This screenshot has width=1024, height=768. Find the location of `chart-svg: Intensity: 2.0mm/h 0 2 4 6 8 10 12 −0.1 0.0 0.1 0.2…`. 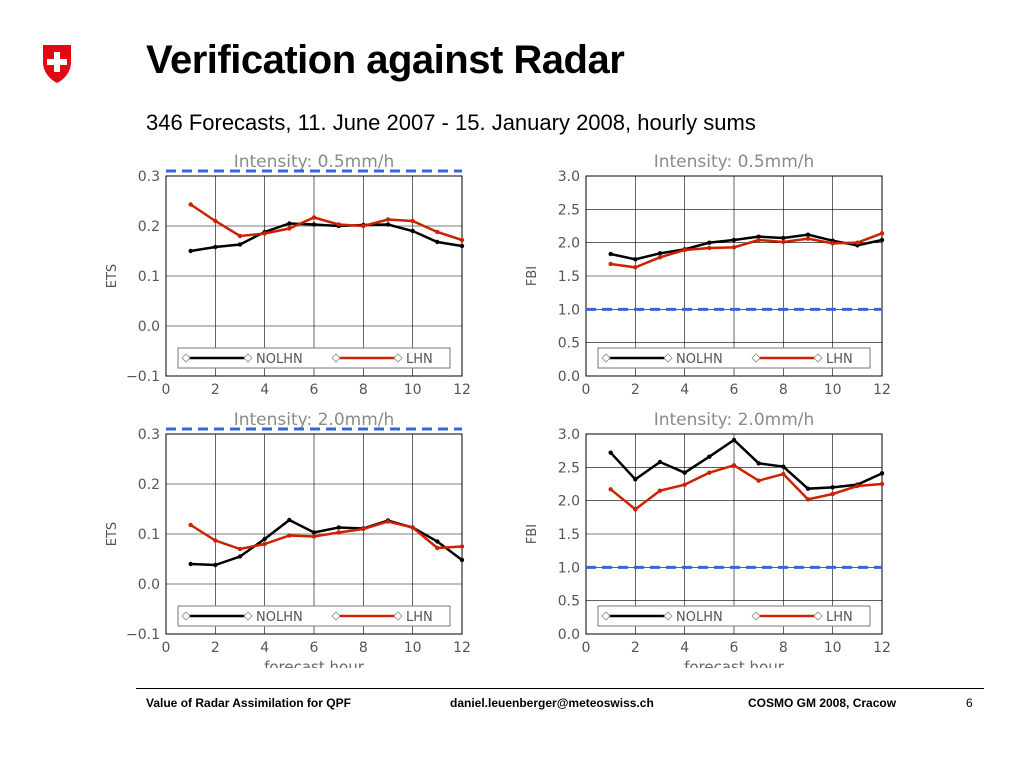

chart-svg: Intensity: 2.0mm/h 0 2 4 6 8 10 12 −0.1 0.0 0.1 0.2… is located at coordinates (288, 539).